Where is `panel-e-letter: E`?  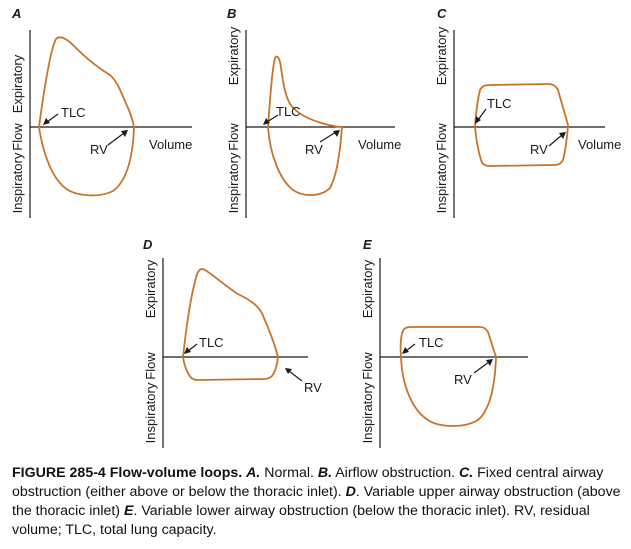 panel-e-letter: E is located at coordinates (367, 244).